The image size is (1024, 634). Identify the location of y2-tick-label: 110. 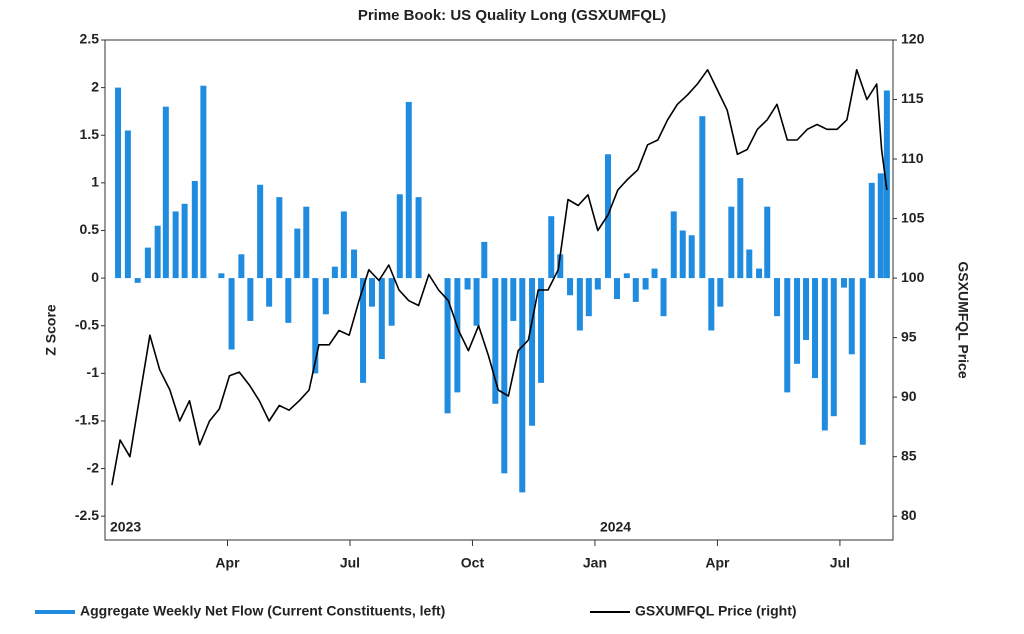
(912, 158).